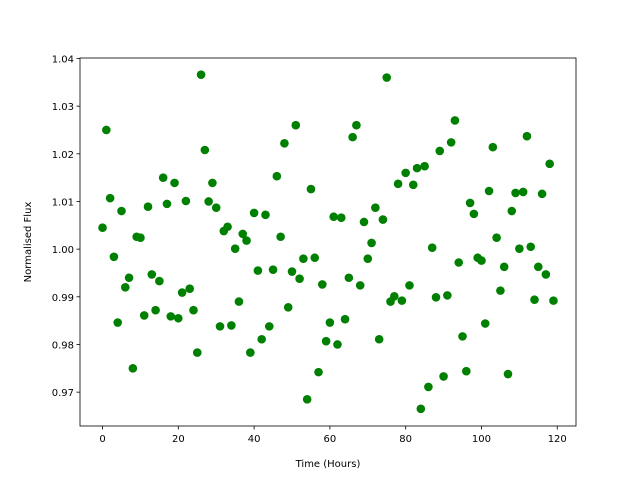  Describe the element at coordinates (405, 439) in the screenshot. I see `x-tick-label: 80` at that location.